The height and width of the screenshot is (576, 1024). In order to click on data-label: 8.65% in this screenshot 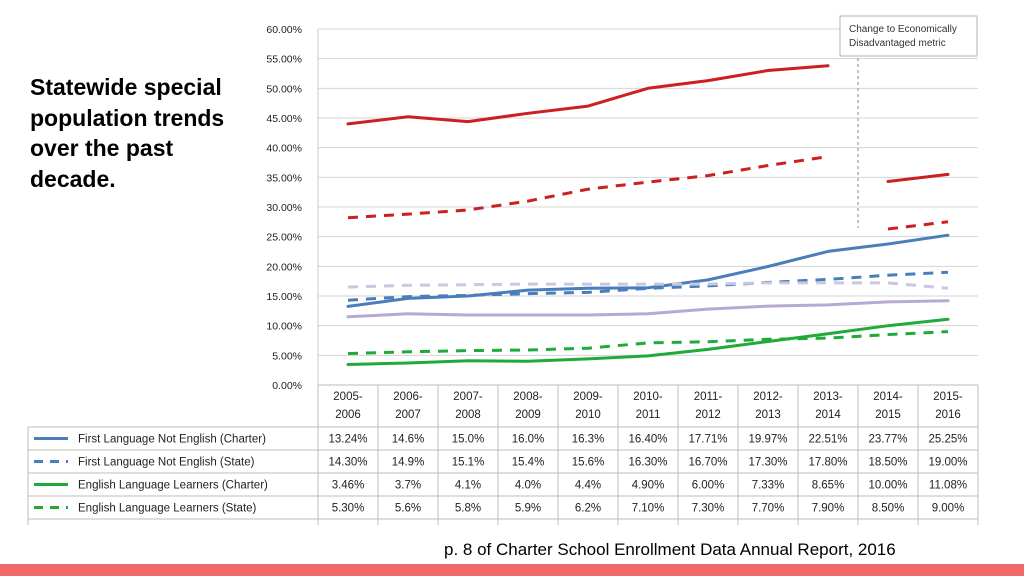, I will do `click(828, 486)`.